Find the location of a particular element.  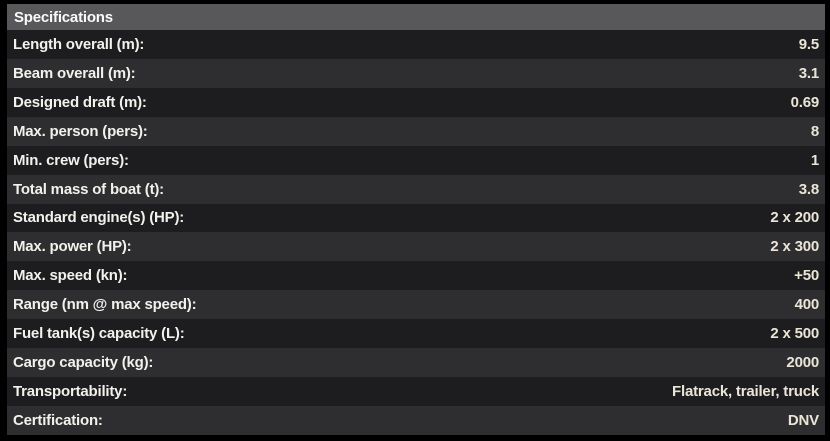

row-value: 0.69 is located at coordinates (805, 102).